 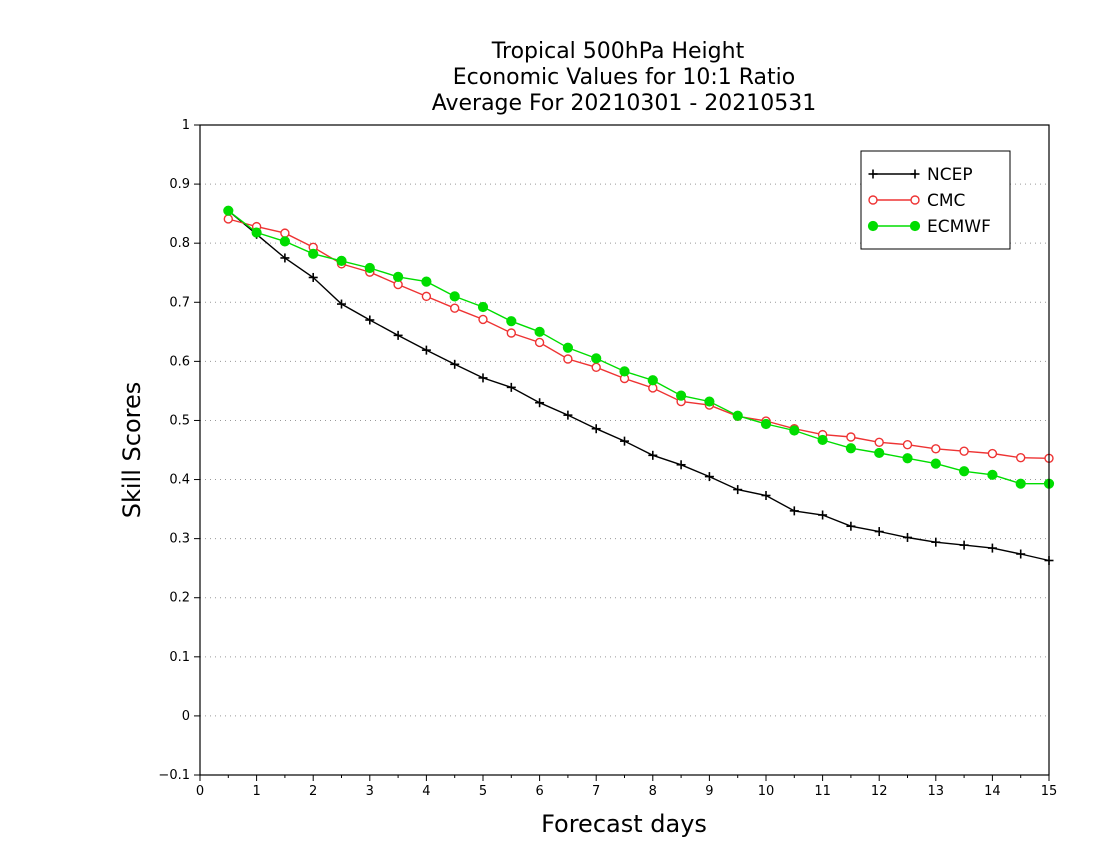 What do you see at coordinates (1049, 791) in the screenshot?
I see `x-tick-label: 15` at bounding box center [1049, 791].